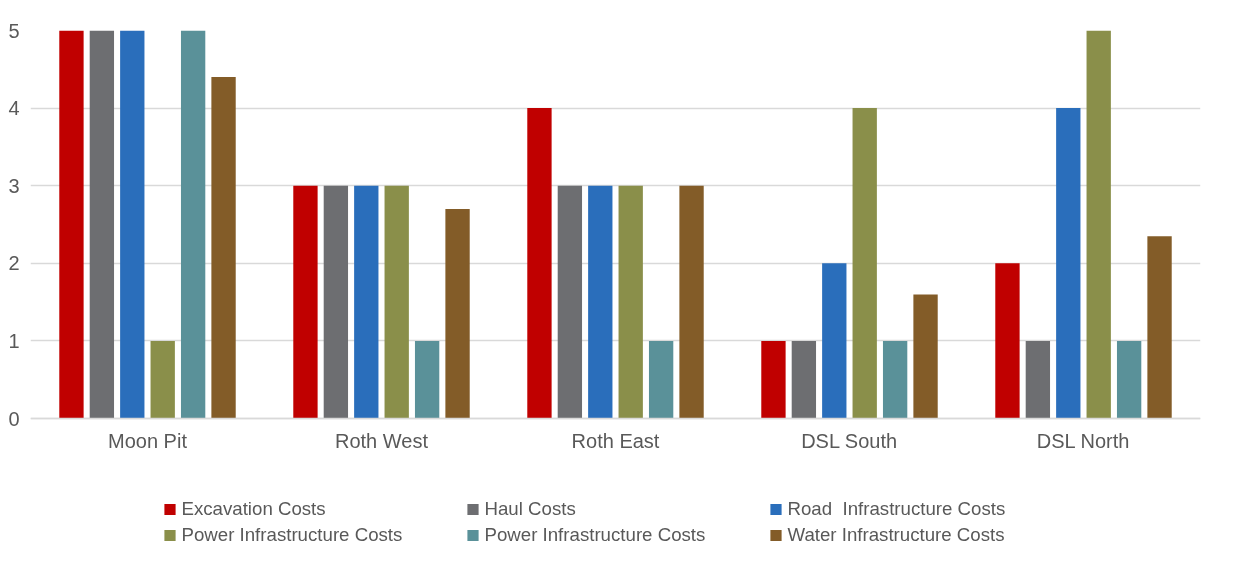 This screenshot has width=1254, height=570. I want to click on y-tick-label: 0, so click(14, 418).